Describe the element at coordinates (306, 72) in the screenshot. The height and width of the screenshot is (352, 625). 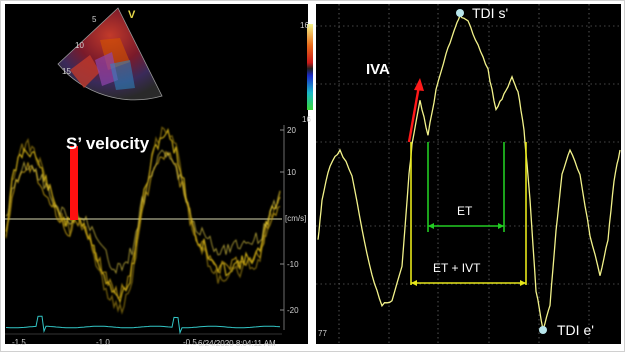
I see `color-velocity-scale: 16 16` at that location.